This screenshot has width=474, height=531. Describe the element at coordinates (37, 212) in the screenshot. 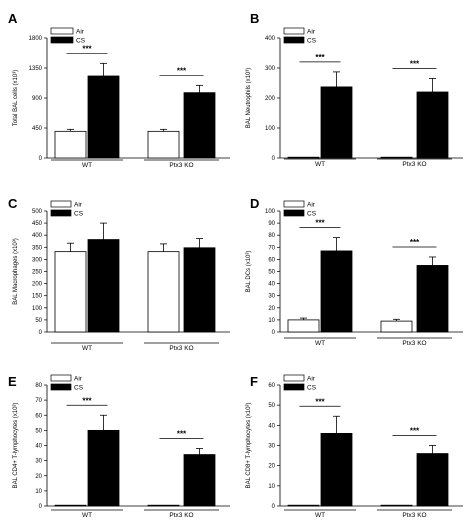

I see `y-tick-label: 500` at that location.